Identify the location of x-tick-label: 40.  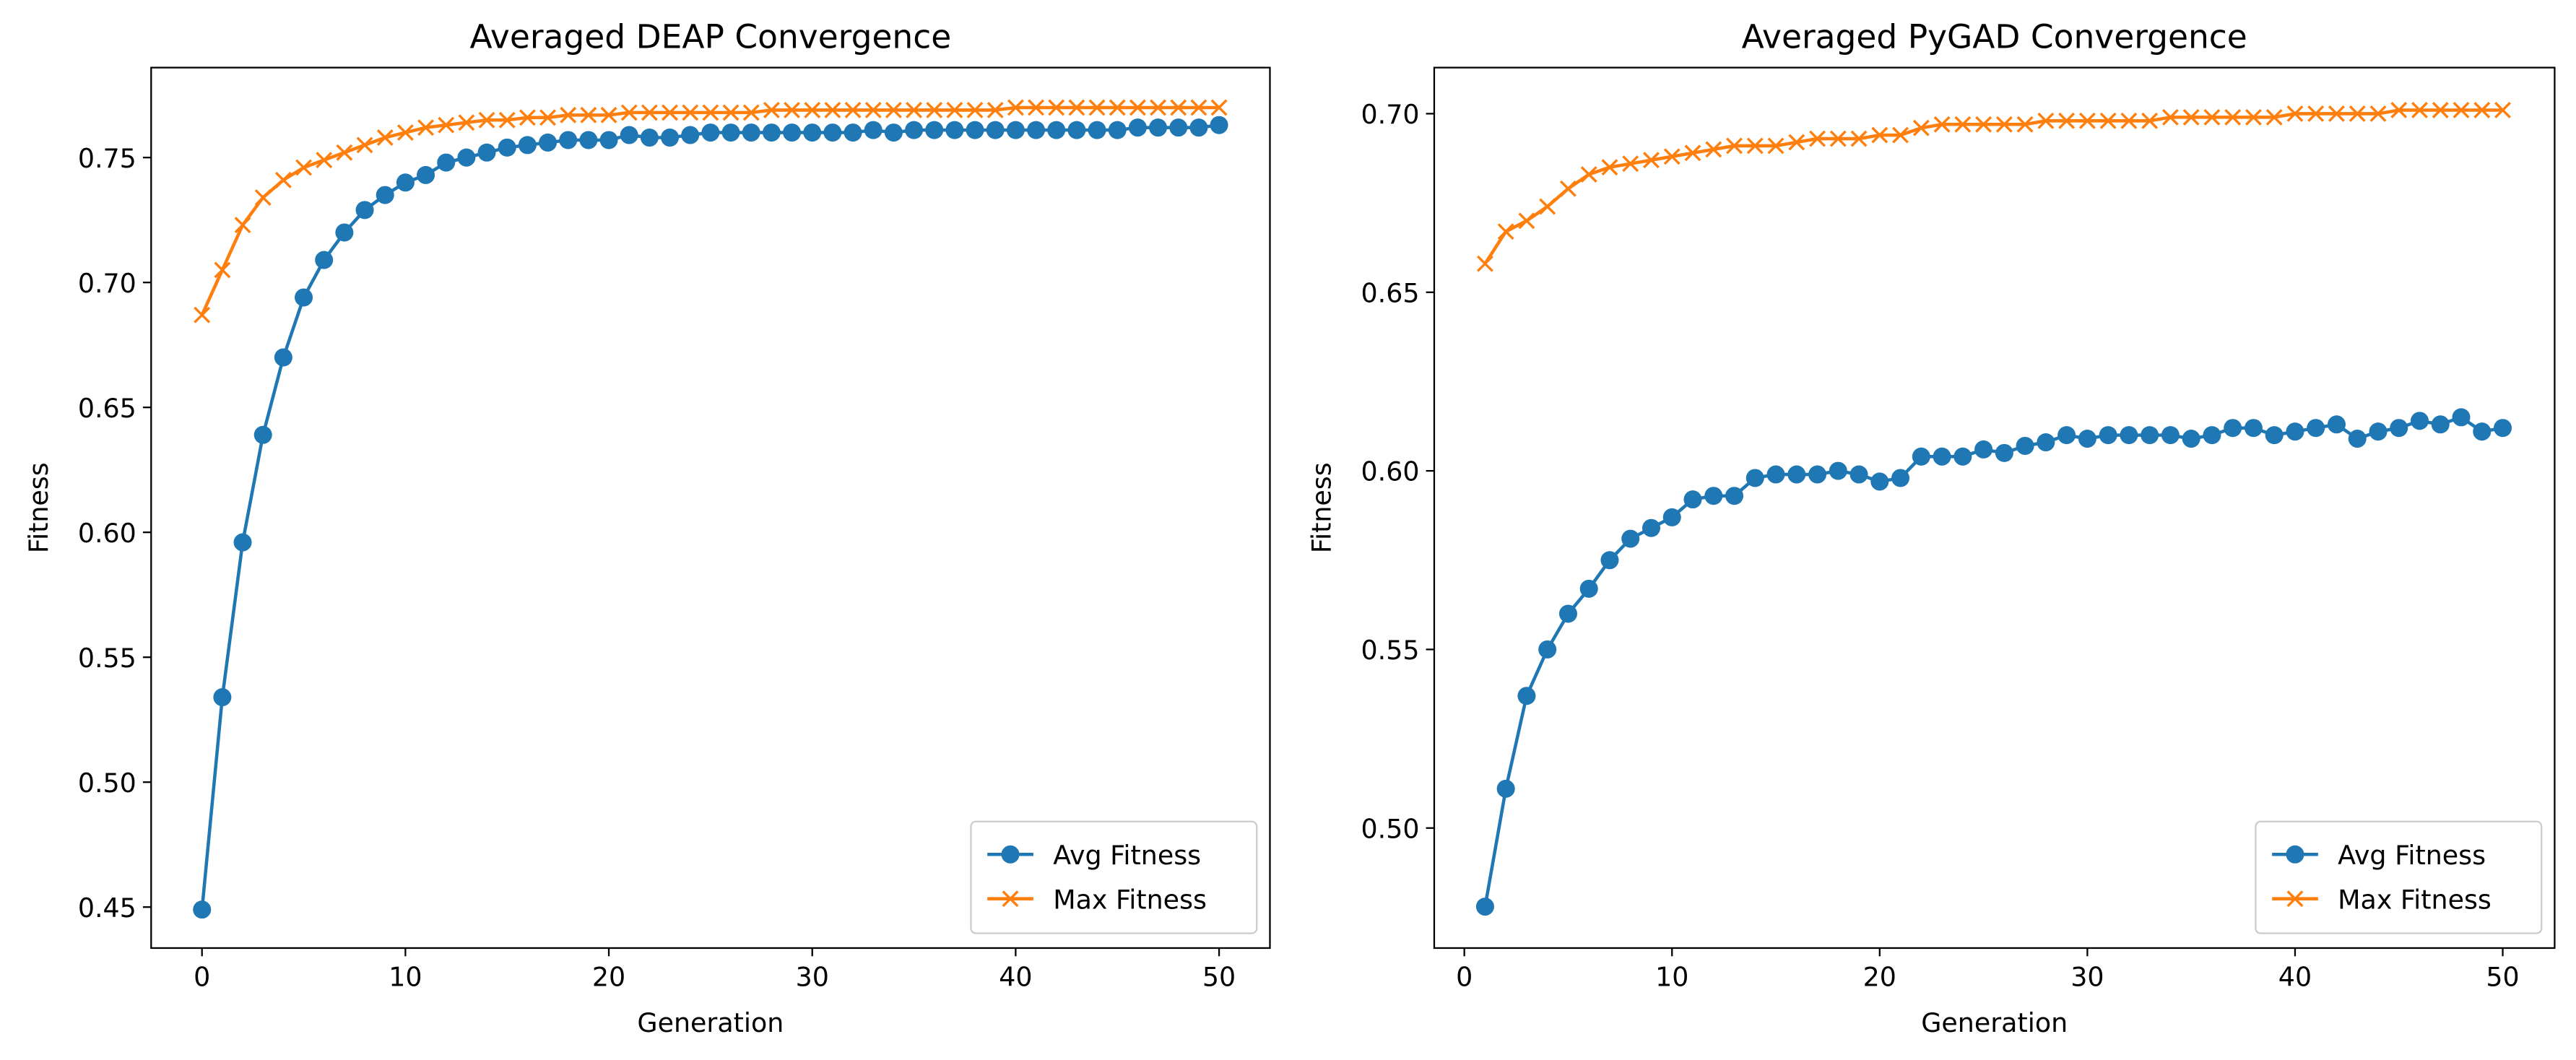
(1015, 976).